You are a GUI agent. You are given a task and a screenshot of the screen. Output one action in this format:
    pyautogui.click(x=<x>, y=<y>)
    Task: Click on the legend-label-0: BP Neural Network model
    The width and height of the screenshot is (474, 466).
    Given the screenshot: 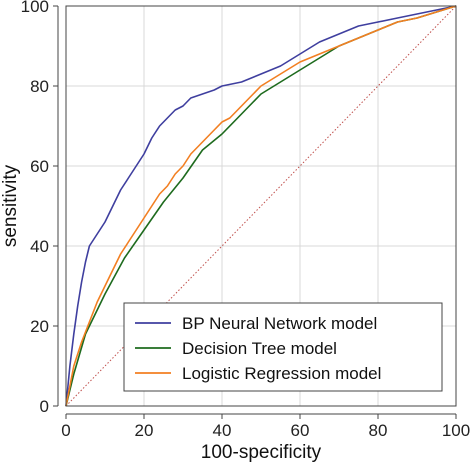 What is the action you would take?
    pyautogui.click(x=279, y=323)
    